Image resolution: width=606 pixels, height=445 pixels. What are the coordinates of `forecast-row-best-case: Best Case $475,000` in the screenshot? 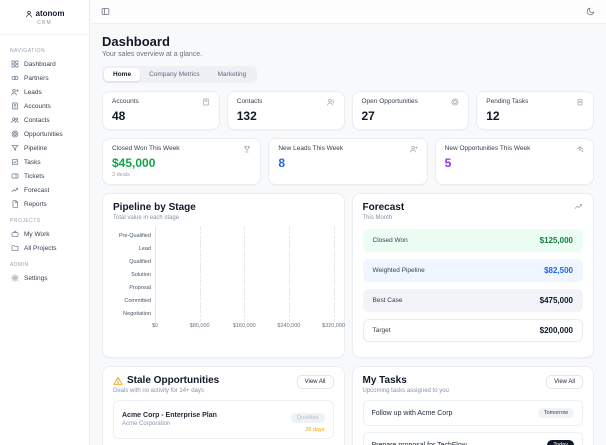 It's located at (472, 300).